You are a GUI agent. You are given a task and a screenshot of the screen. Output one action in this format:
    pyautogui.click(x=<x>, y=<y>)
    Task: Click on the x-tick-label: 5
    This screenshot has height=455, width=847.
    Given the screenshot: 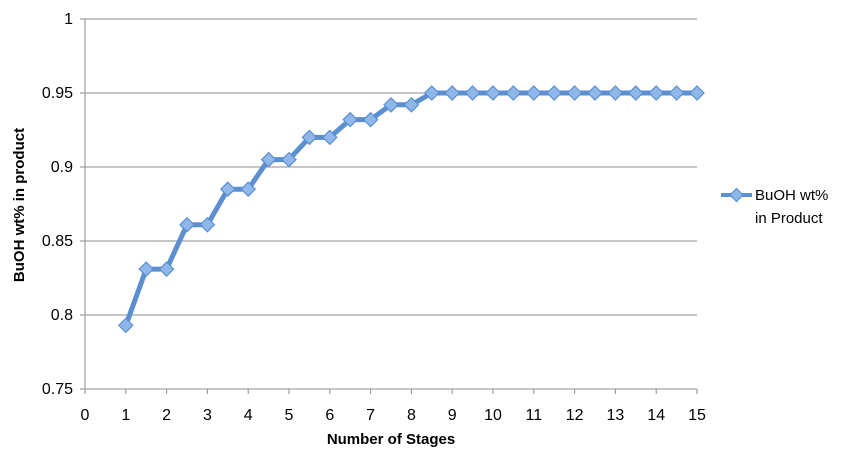 What is the action you would take?
    pyautogui.click(x=289, y=415)
    